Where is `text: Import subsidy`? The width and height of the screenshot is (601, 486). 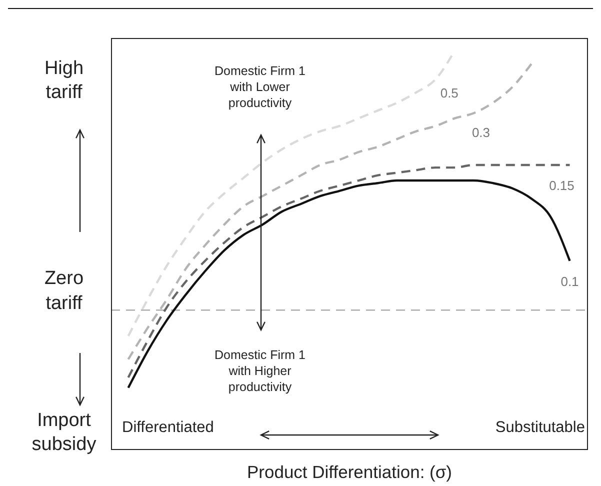
text: Import subsidy is located at coordinates (64, 433).